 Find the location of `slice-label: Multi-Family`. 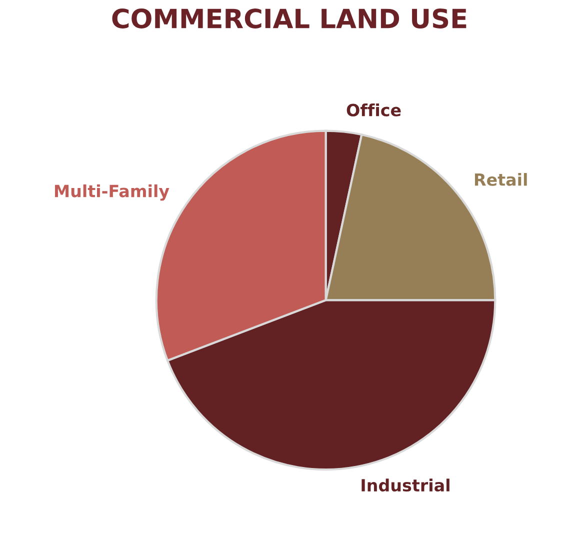

slice-label: Multi-Family is located at coordinates (112, 192).